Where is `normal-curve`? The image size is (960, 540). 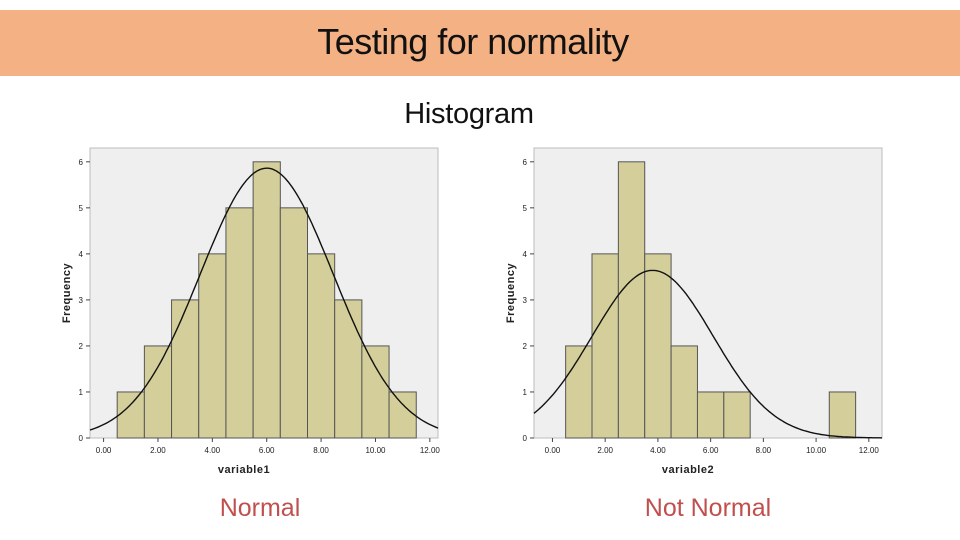 normal-curve is located at coordinates (708, 354).